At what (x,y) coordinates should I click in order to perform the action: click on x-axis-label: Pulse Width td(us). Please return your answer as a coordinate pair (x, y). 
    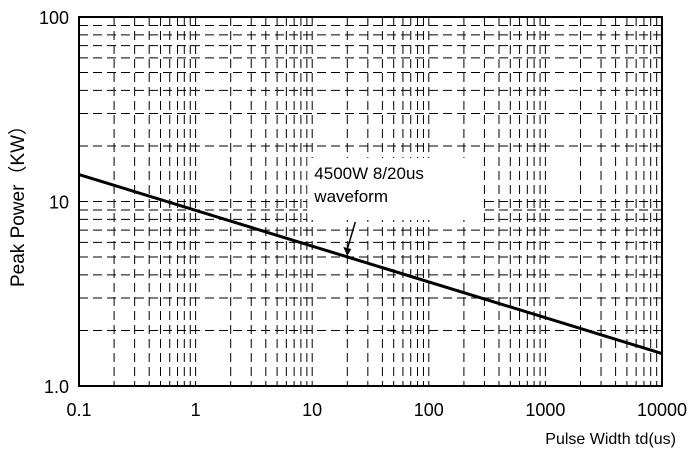
    Looking at the image, I should click on (610, 439).